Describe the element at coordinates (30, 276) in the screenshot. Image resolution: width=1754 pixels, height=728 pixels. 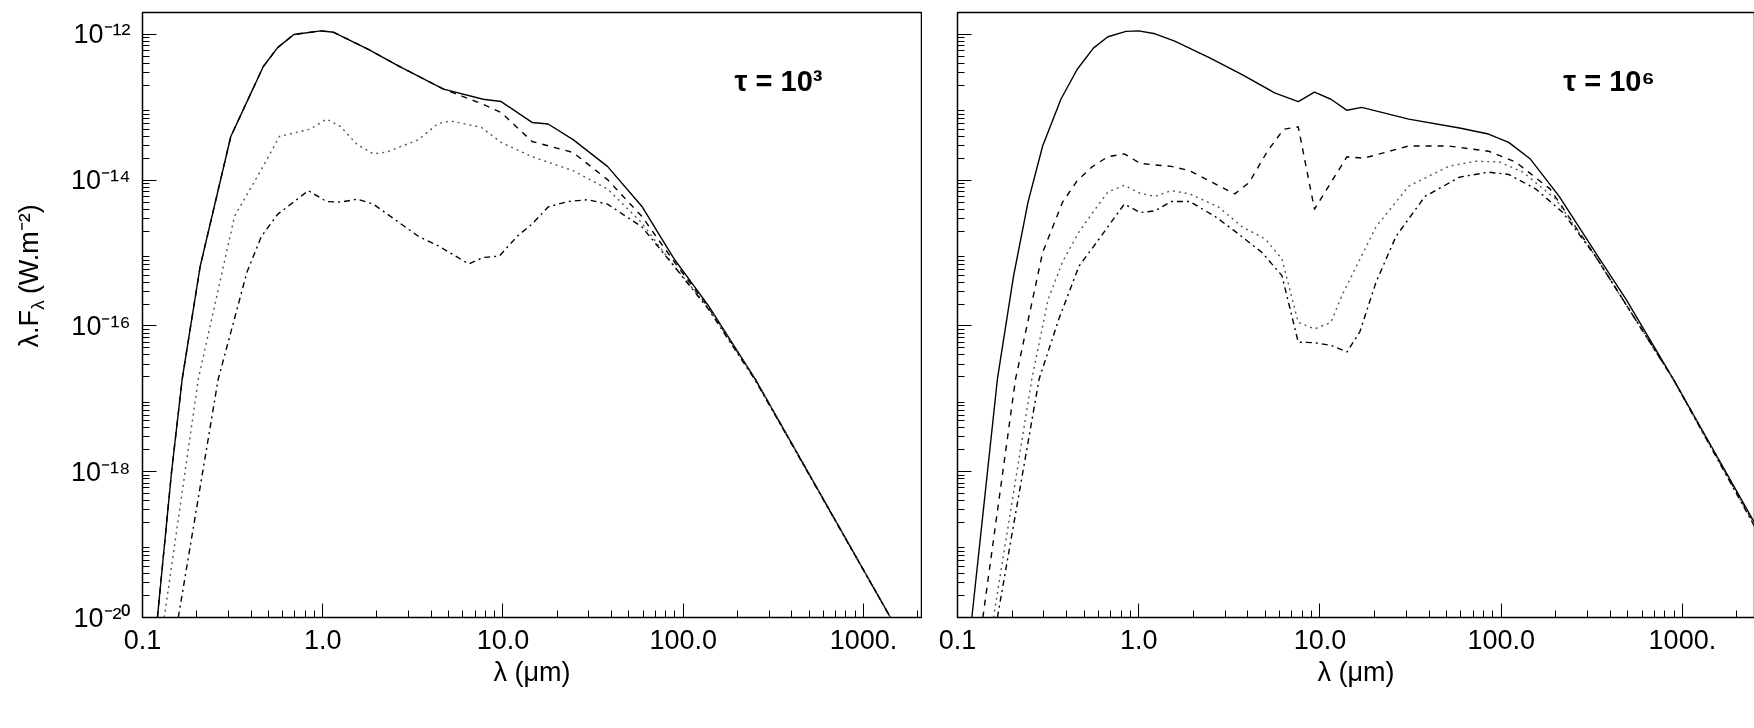
I see `y-axis-title: λ.Fλ (W.m⁻²)` at that location.